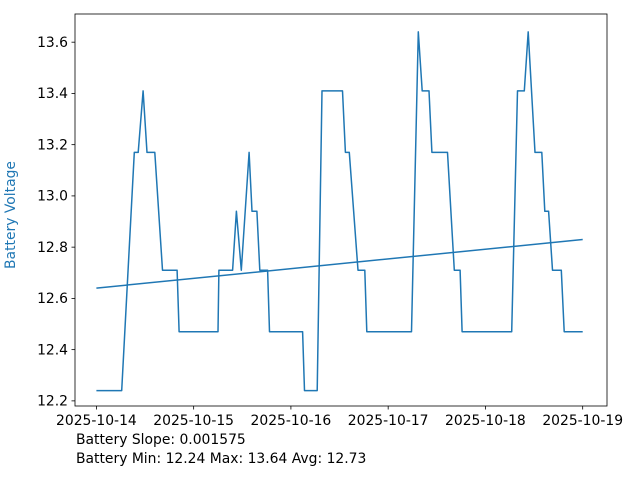 The width and height of the screenshot is (640, 480). Describe the element at coordinates (161, 440) in the screenshot. I see `battery-slope-text: Battery Slope: 0.001575` at that location.